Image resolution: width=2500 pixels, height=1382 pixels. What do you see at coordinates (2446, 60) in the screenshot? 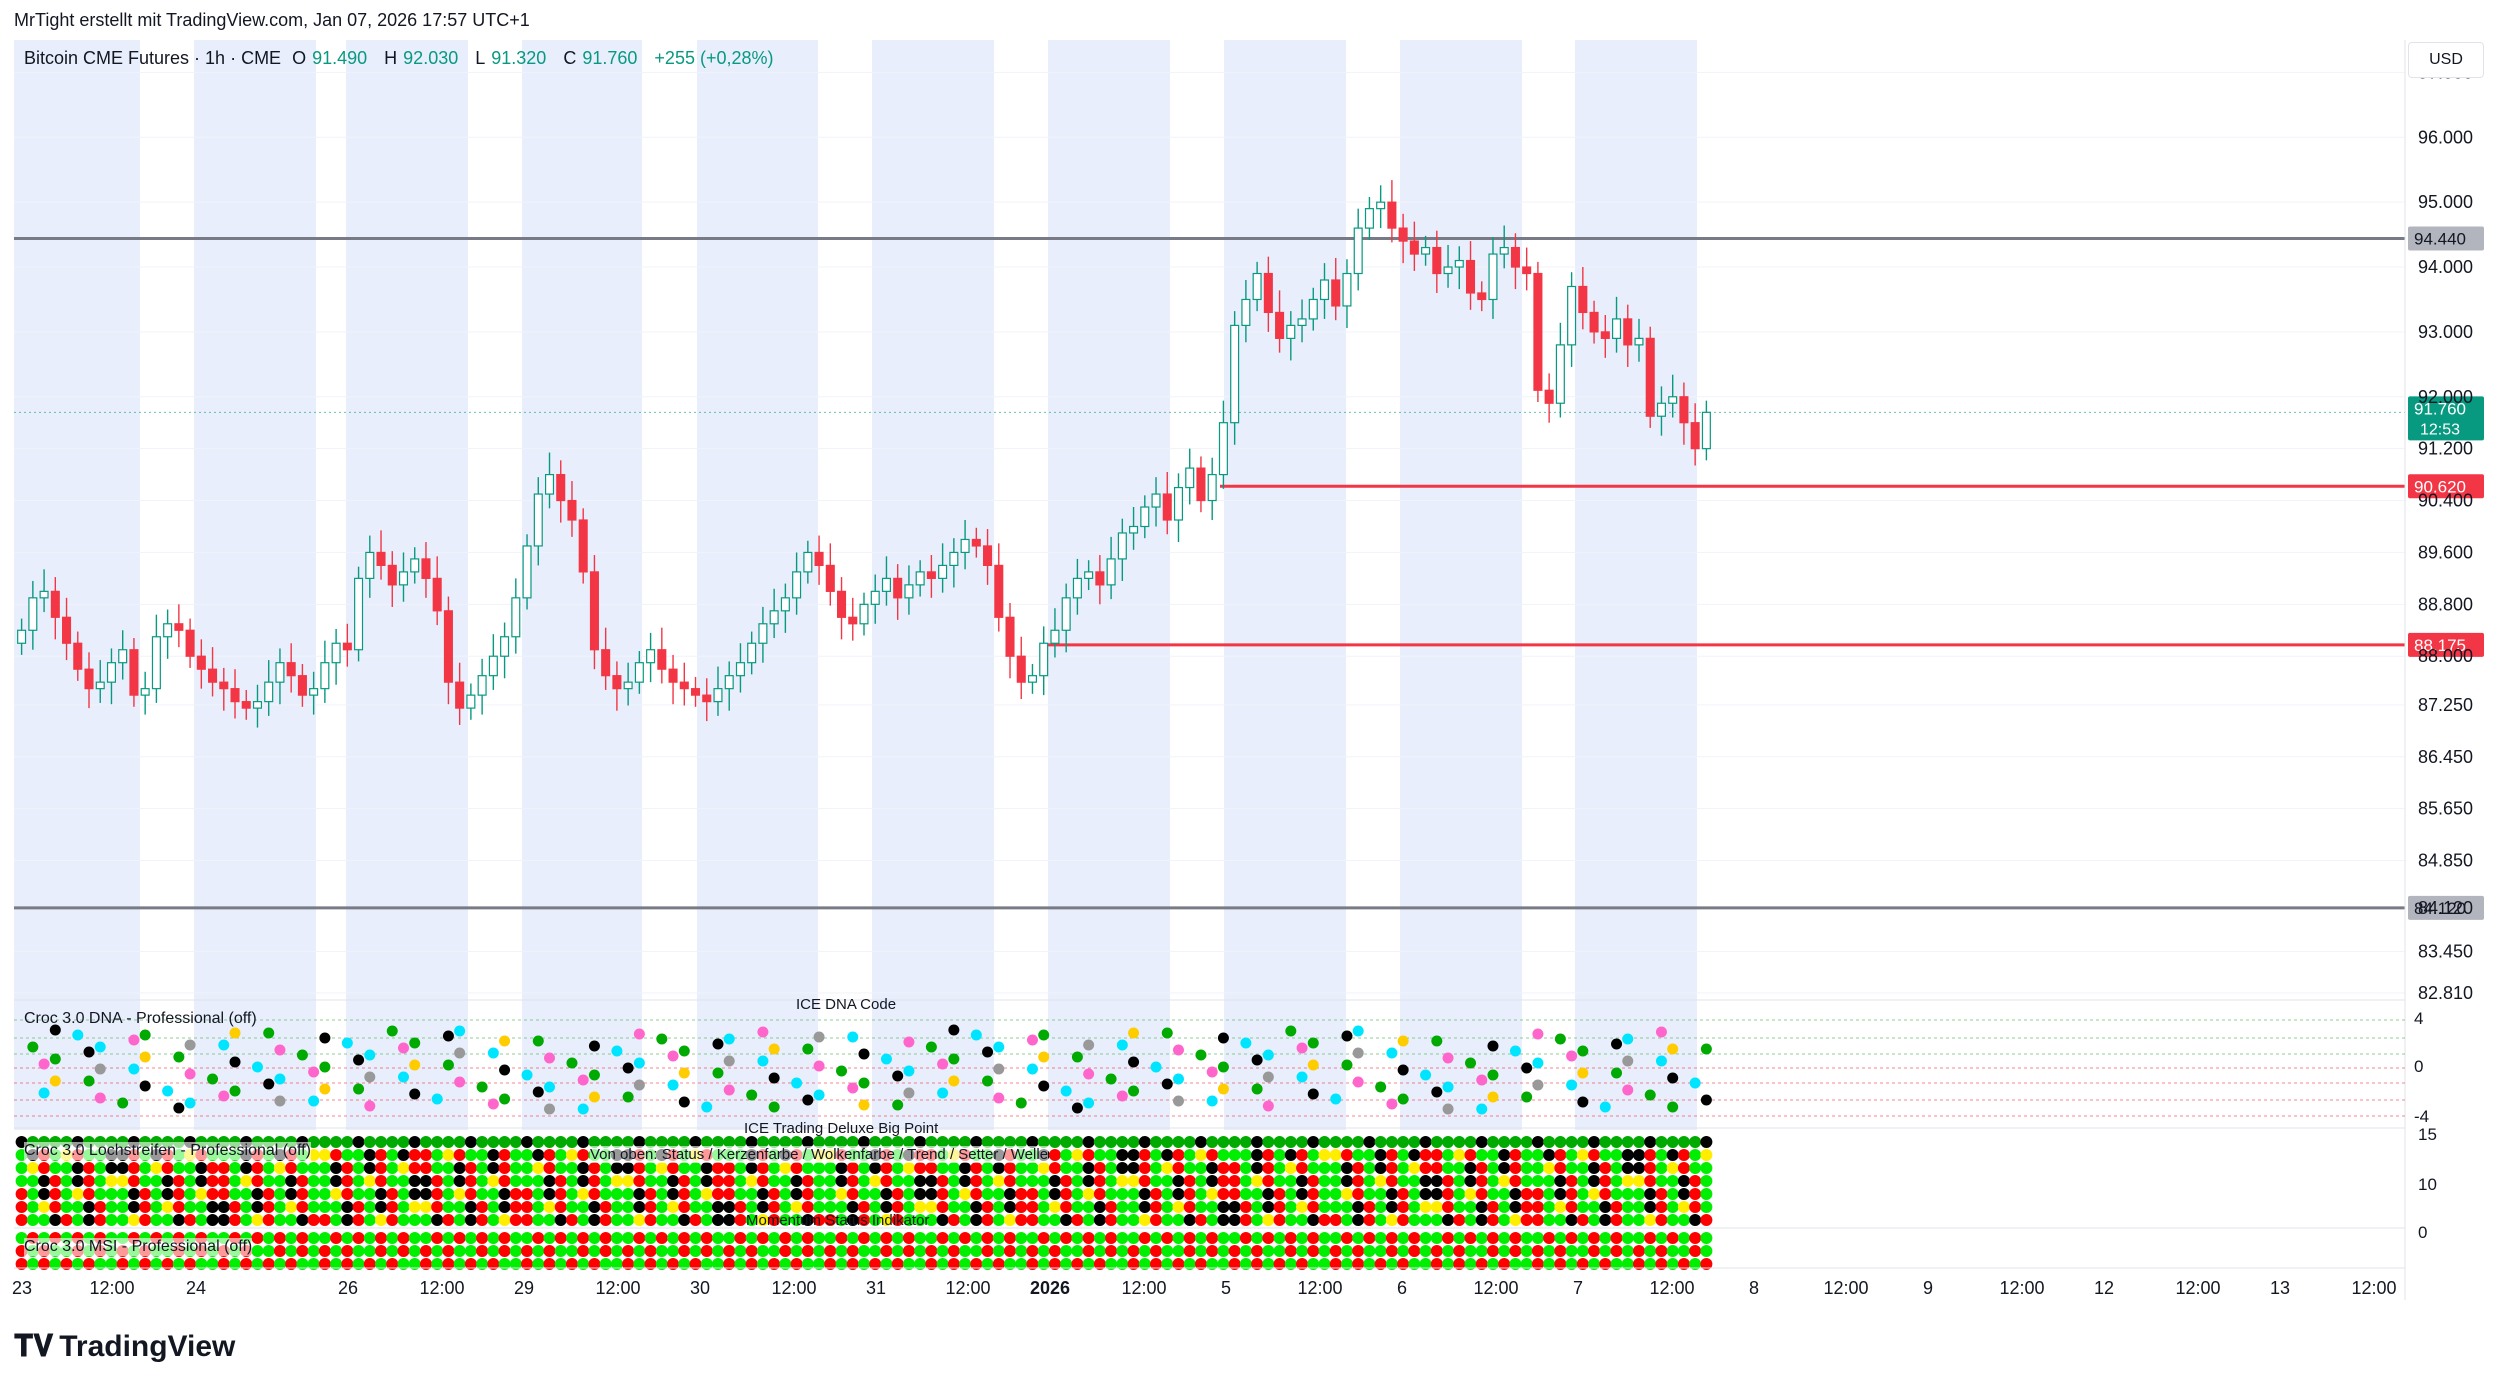
I see `currency-button: USD` at bounding box center [2446, 60].